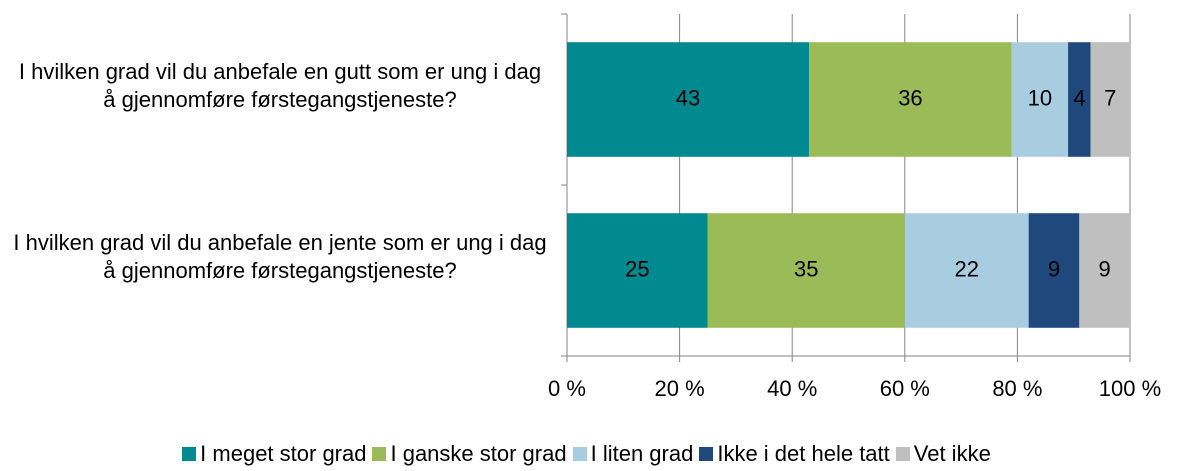 This screenshot has width=1179, height=471. I want to click on data-label: 36, so click(910, 97).